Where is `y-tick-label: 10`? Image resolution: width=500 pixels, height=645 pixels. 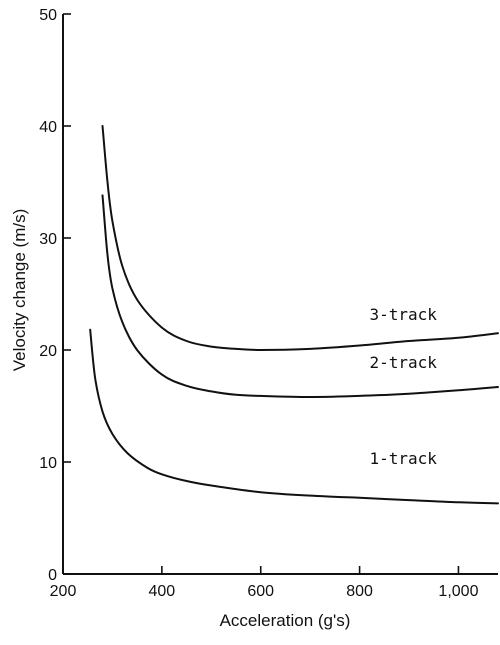
y-tick-label: 10 is located at coordinates (48, 463).